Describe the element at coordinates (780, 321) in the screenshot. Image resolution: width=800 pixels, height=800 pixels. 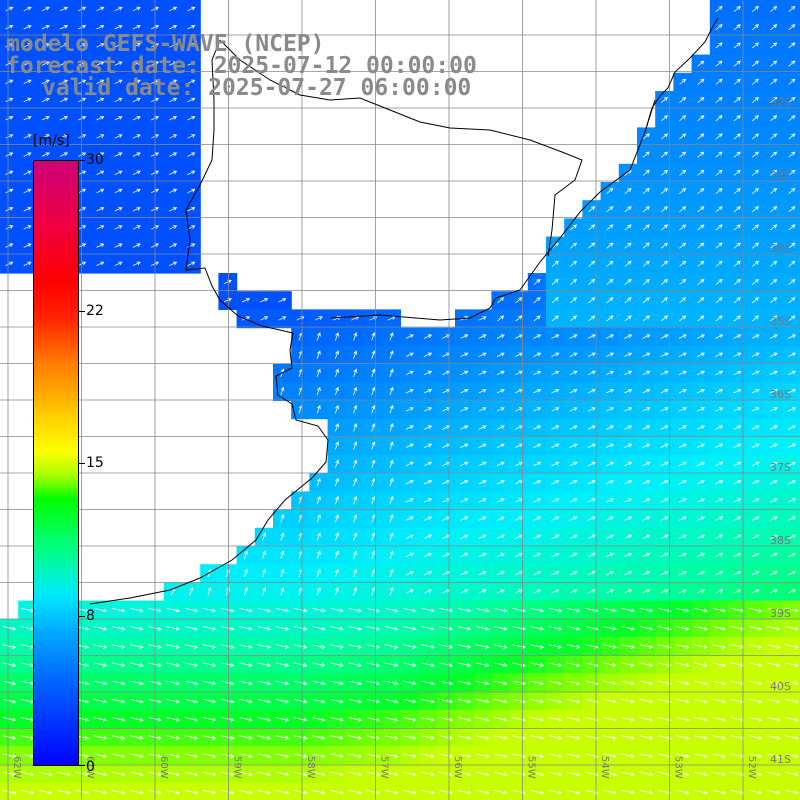
I see `latitude-label: 35S` at that location.